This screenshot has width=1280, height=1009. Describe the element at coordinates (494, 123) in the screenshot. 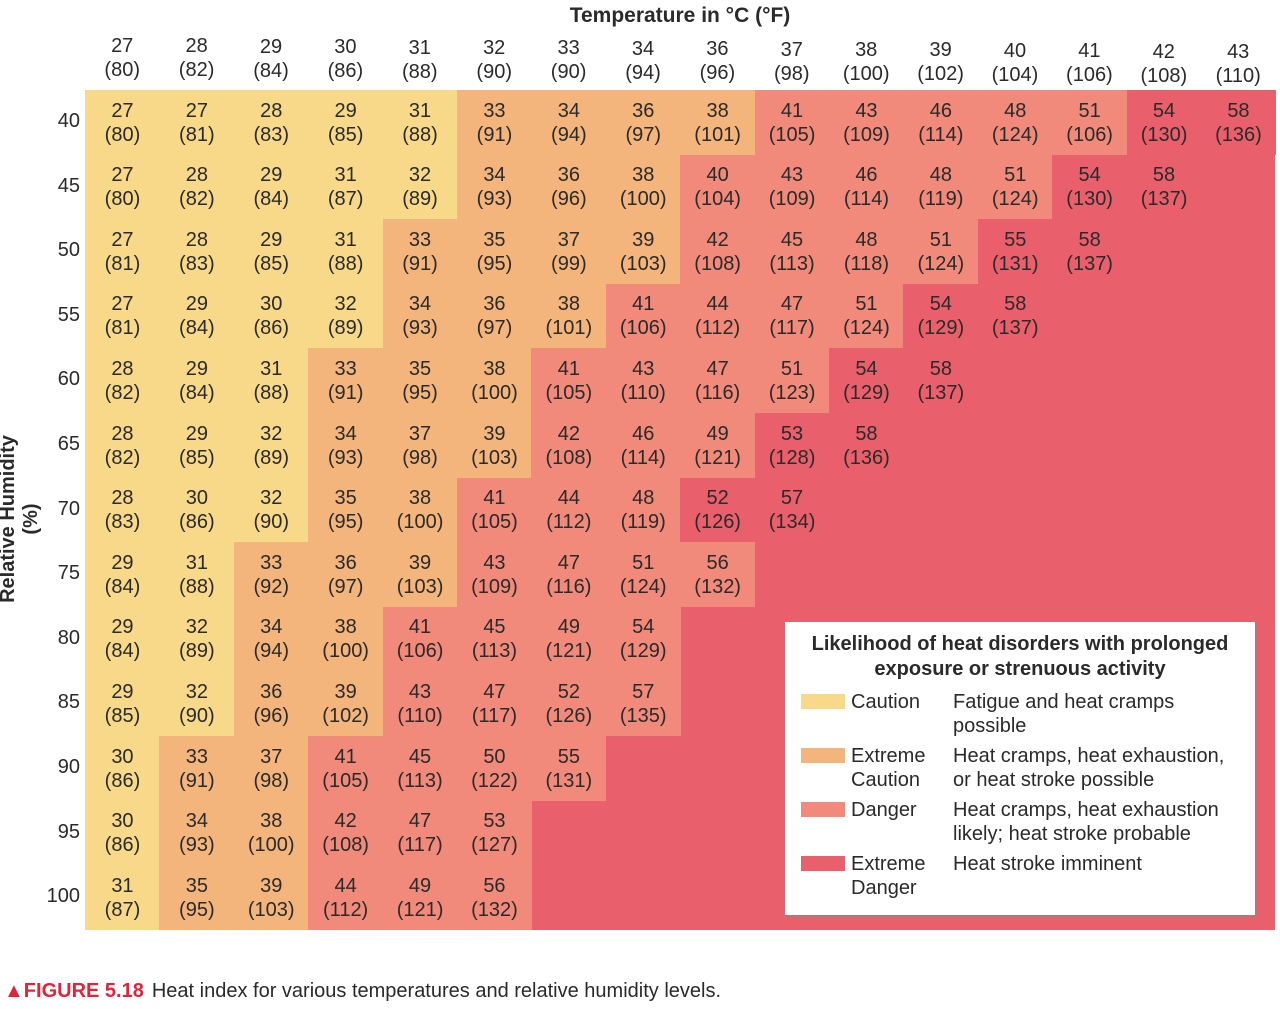

I see `cell: 33 (91)` at that location.